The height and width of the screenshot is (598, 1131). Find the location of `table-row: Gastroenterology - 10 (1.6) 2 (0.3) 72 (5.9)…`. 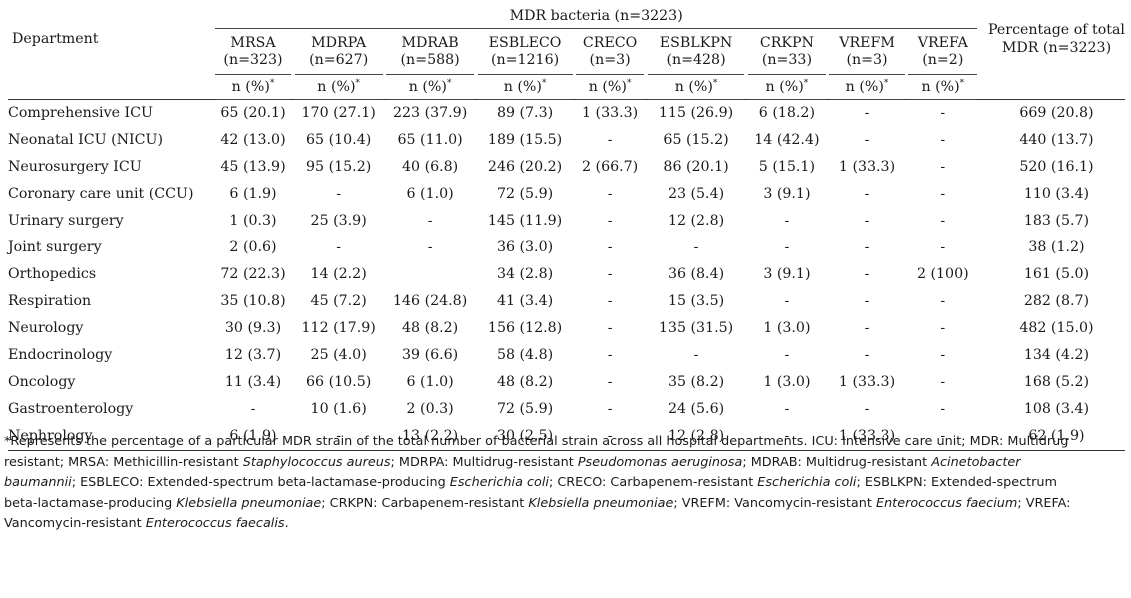

table-row: Gastroenterology - 10 (1.6) 2 (0.3) 72 (5.9)… is located at coordinates (566, 409).